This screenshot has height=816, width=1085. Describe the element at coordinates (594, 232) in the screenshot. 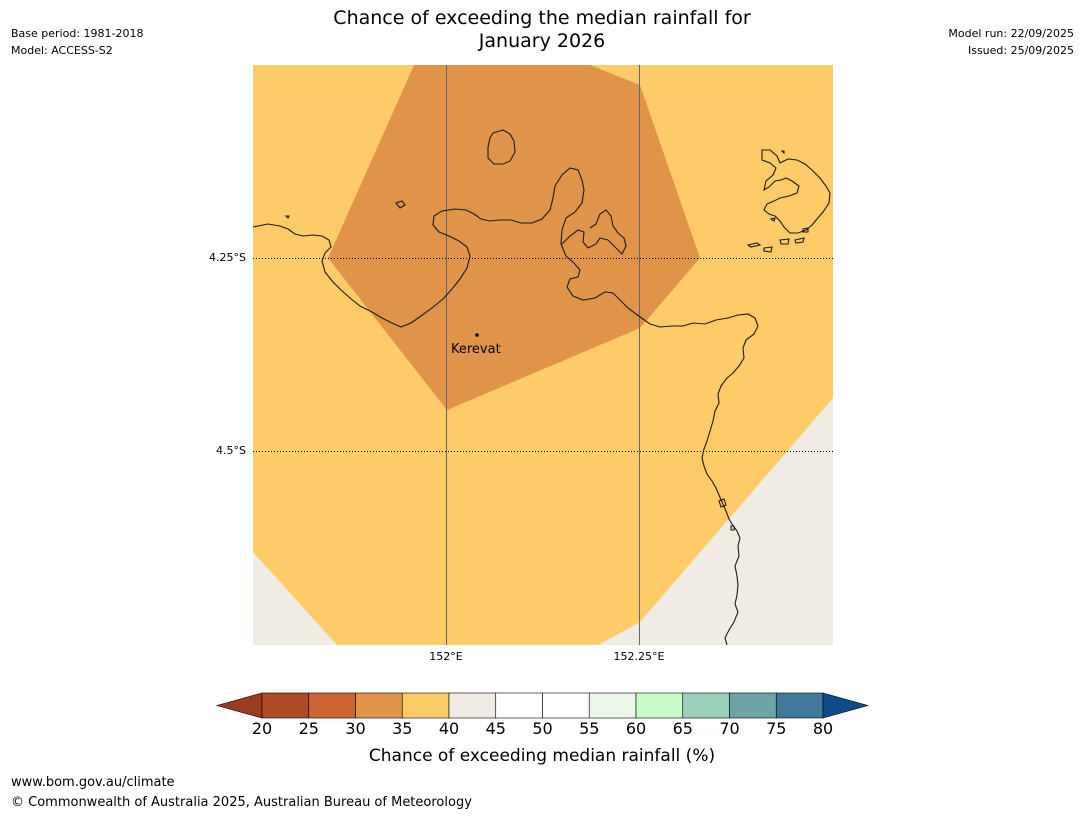

I see `coastline-inner-bay` at that location.